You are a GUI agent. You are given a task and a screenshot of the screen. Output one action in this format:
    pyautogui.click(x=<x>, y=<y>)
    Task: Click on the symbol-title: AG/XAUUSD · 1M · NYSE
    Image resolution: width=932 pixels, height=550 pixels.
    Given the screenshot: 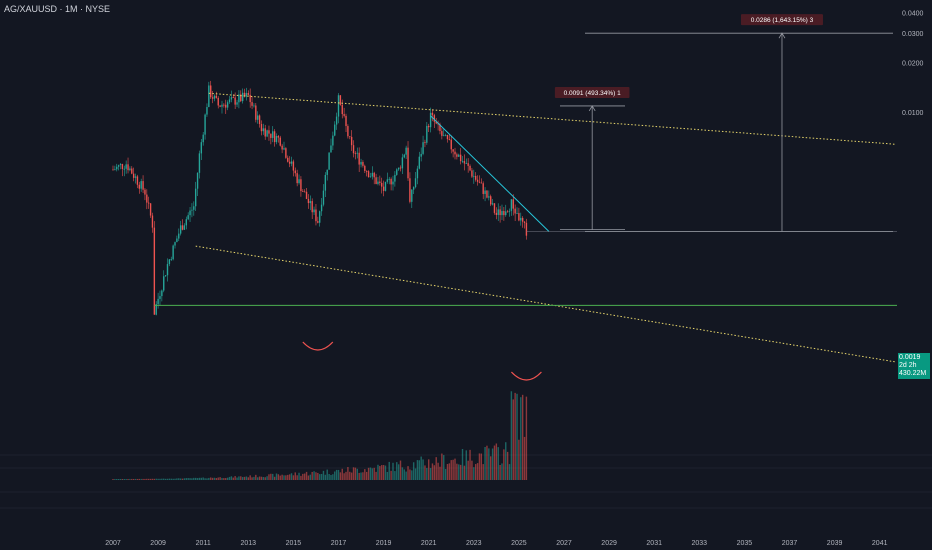 What is the action you would take?
    pyautogui.click(x=57, y=9)
    